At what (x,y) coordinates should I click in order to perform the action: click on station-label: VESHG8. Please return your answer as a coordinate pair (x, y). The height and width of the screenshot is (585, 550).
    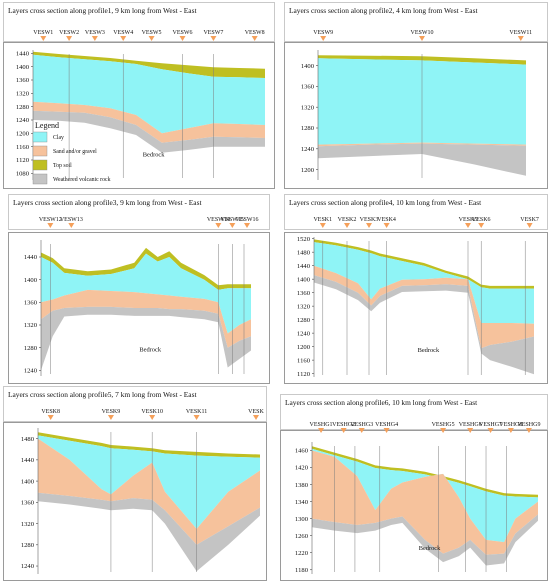
    Looking at the image, I should click on (510, 425).